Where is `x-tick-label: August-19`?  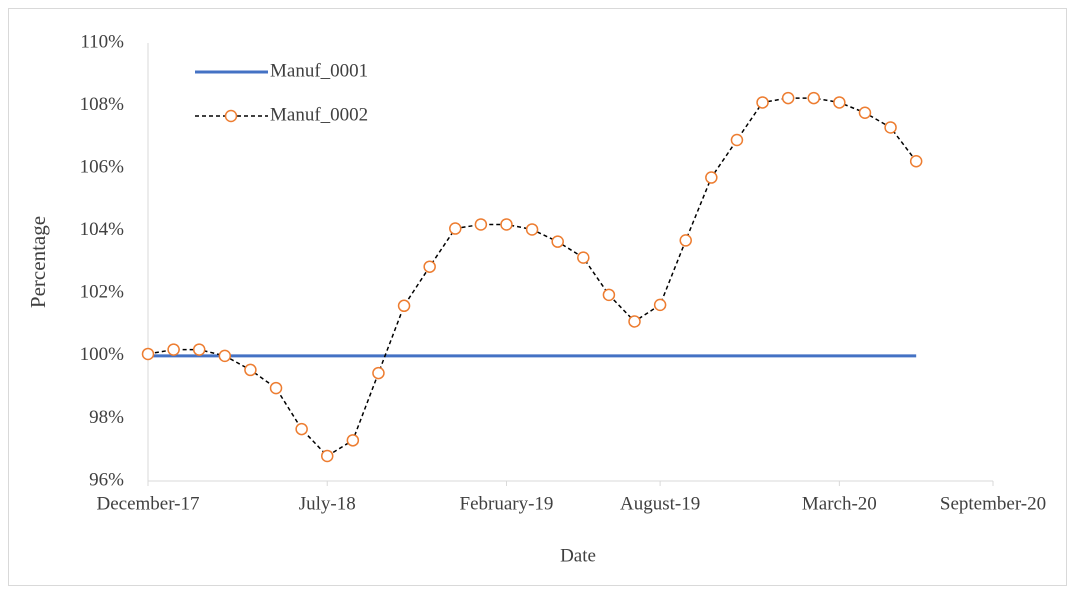
x-tick-label: August-19 is located at coordinates (660, 503).